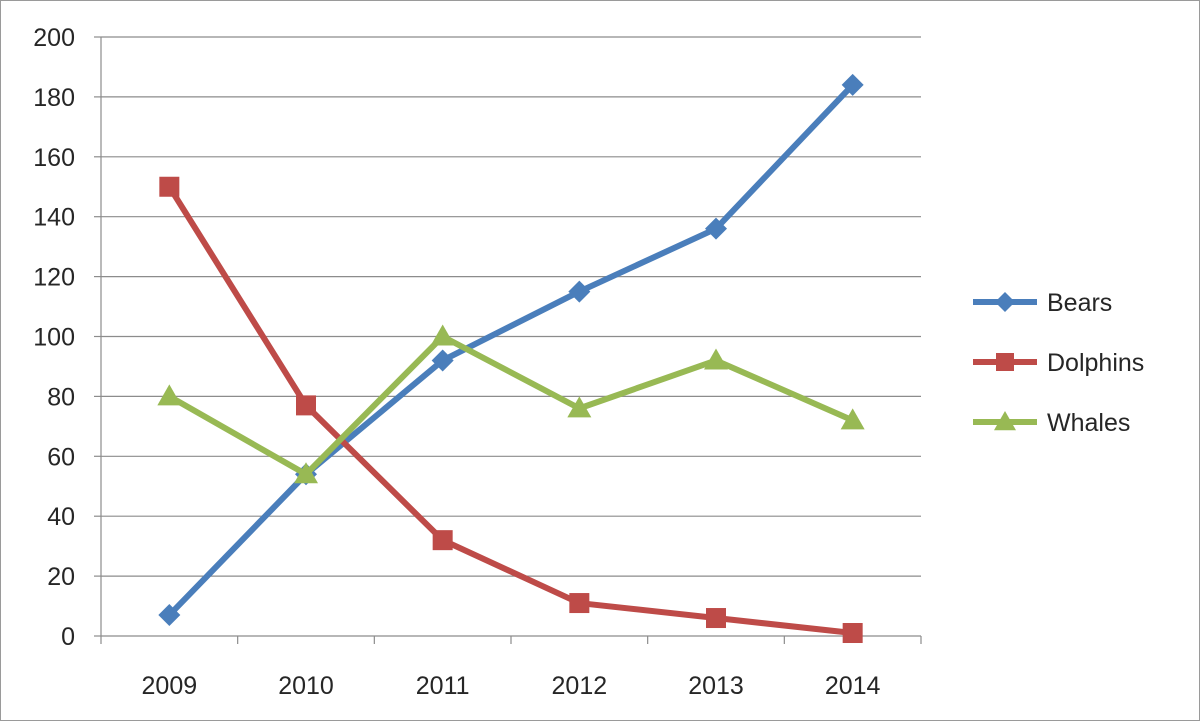 This screenshot has width=1200, height=721. I want to click on series-whales, so click(511, 404).